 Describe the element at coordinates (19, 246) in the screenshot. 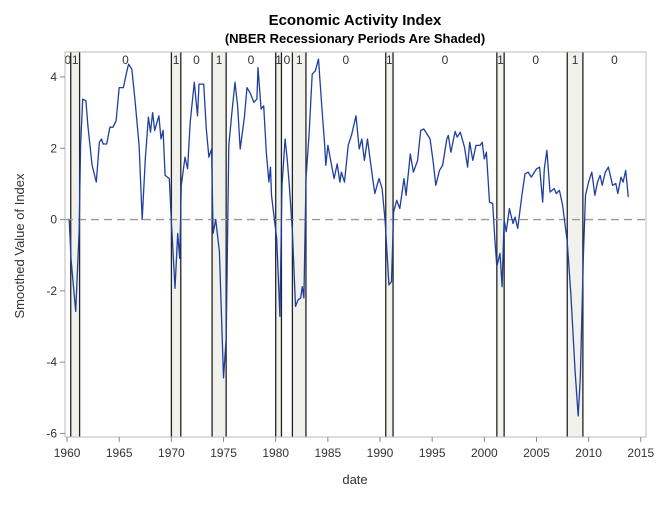

I see `y-axis-label: Smoothed Value of Index` at that location.